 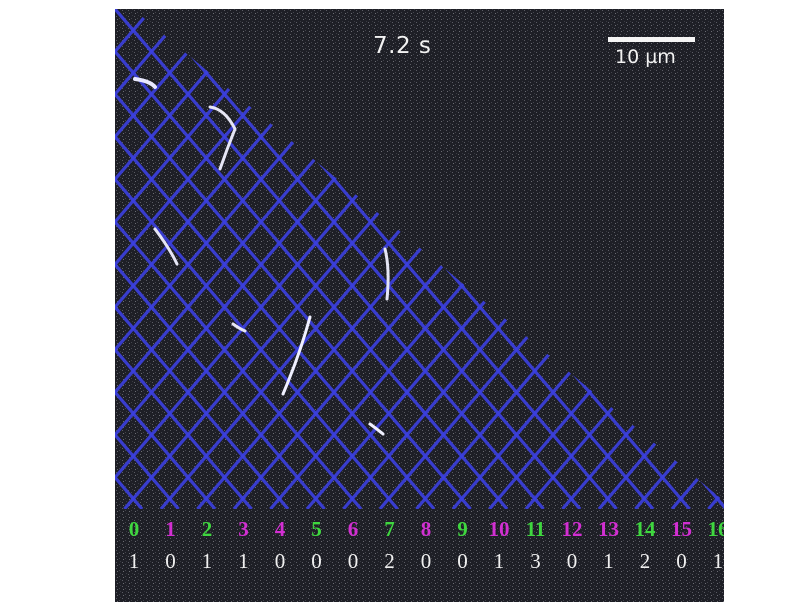 What do you see at coordinates (170, 529) in the screenshot?
I see `column-index-label: 1` at bounding box center [170, 529].